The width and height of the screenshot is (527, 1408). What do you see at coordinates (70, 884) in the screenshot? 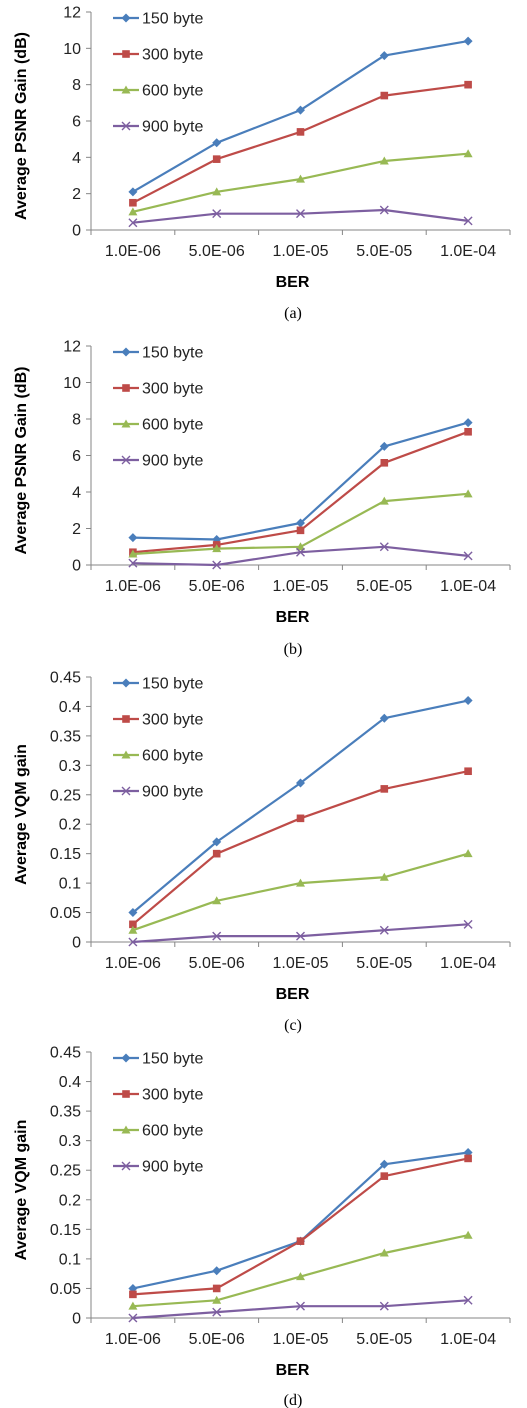
I see `y-tick-label: 0.1` at bounding box center [70, 884].